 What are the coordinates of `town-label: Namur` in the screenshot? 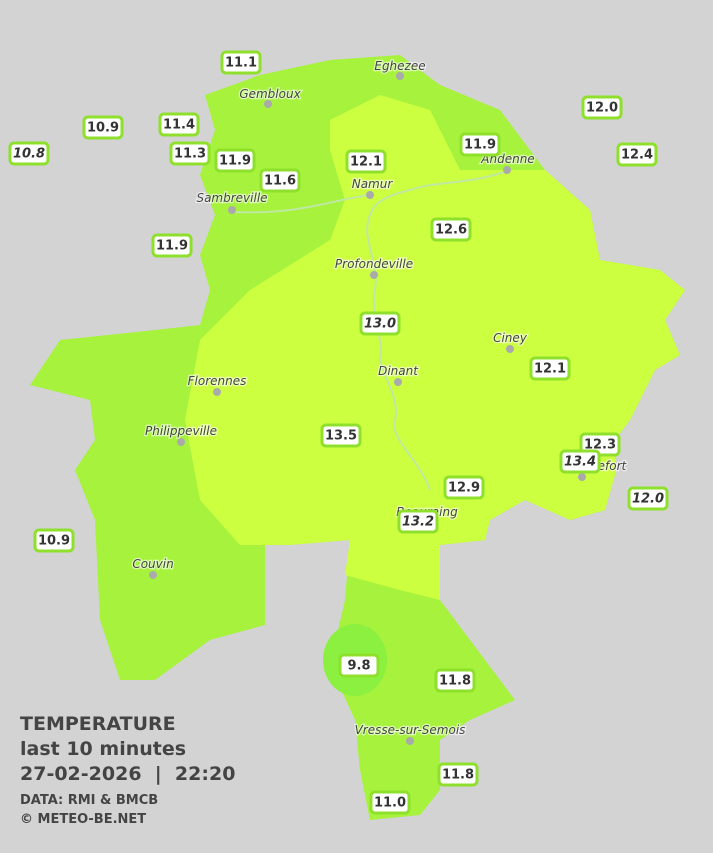 It's located at (373, 184).